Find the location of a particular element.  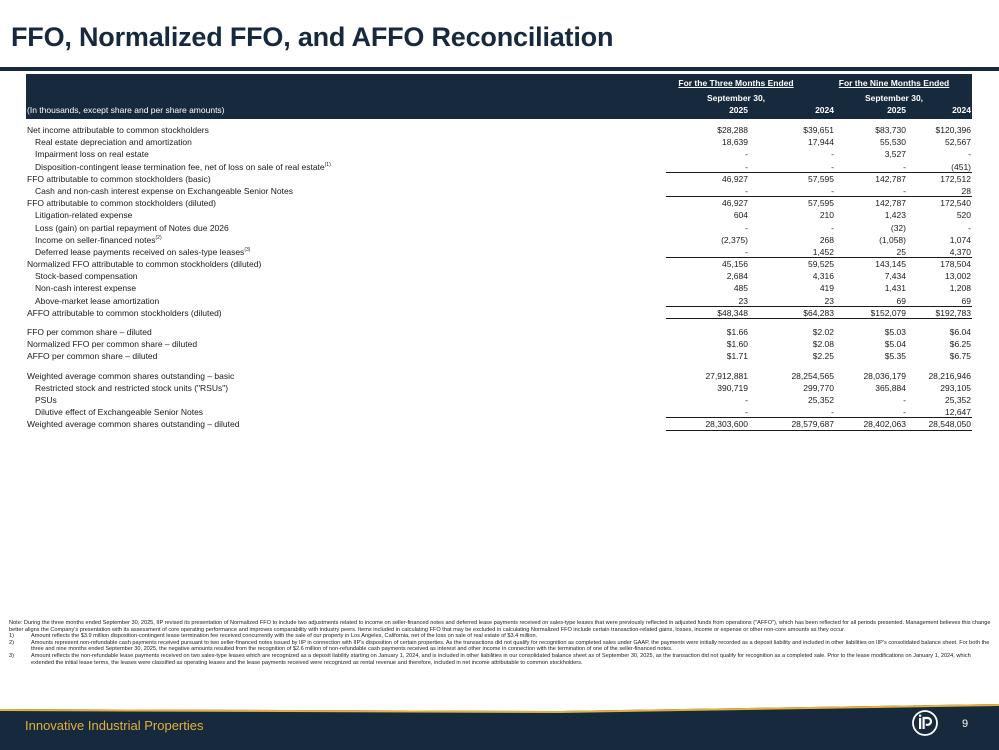

row-value: 1,431 is located at coordinates (895, 288).